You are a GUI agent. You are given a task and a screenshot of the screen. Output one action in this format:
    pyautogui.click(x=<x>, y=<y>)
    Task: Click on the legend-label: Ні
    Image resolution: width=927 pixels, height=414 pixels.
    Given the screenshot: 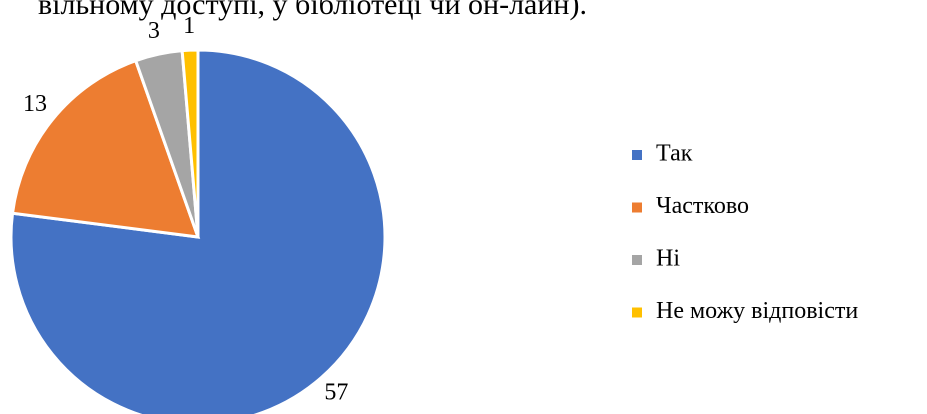 What is the action you would take?
    pyautogui.click(x=668, y=259)
    